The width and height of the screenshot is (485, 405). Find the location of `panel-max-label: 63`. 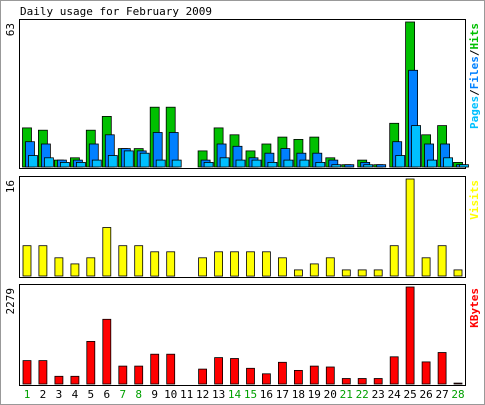

panel-max-label: 63 is located at coordinates (10, 29).